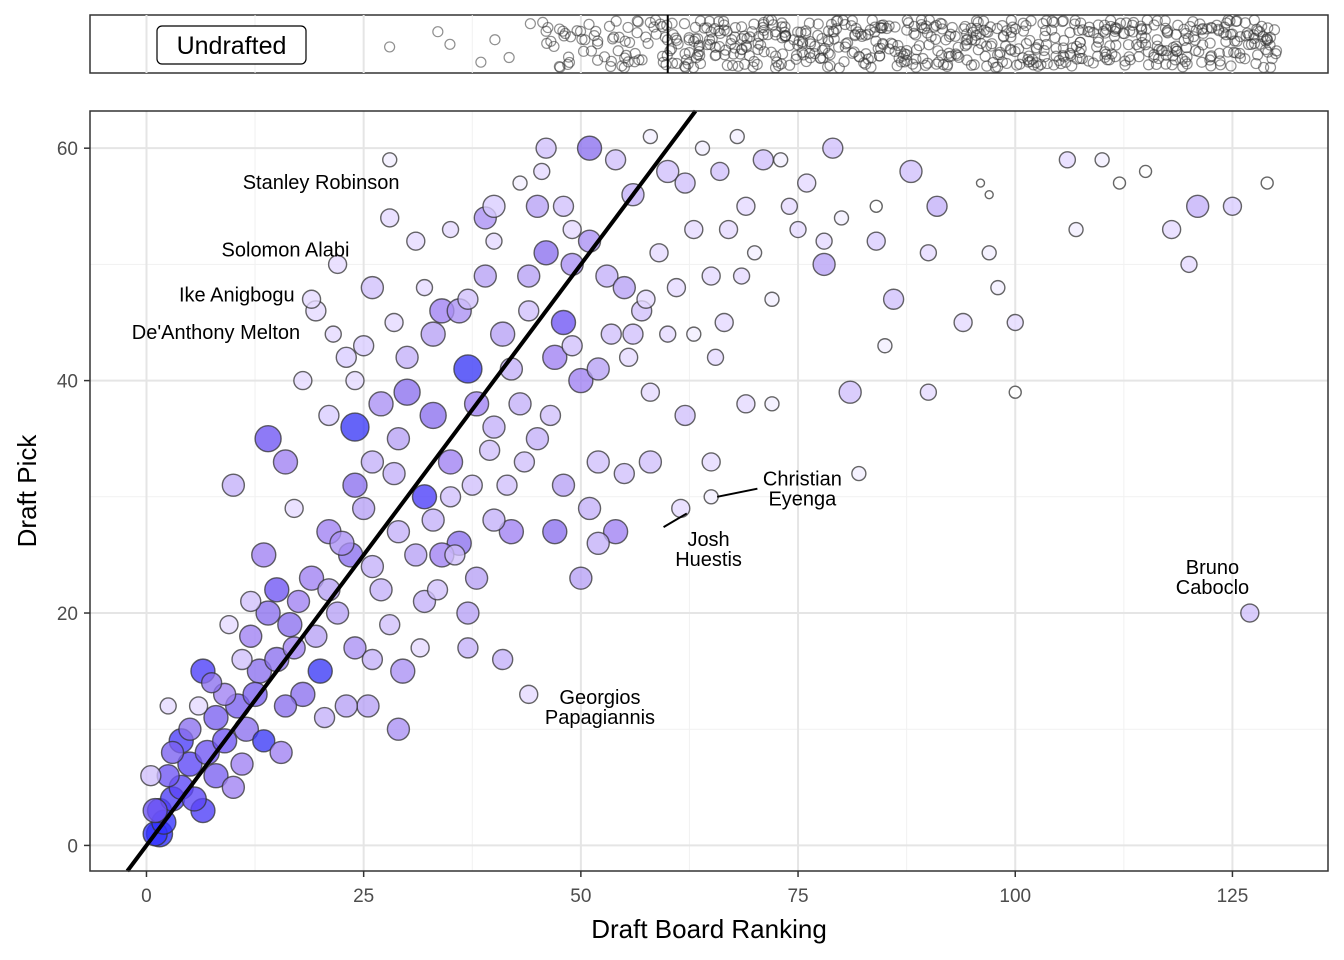  What do you see at coordinates (321, 183) in the screenshot?
I see `annotation-label: Stanley Robinson` at bounding box center [321, 183].